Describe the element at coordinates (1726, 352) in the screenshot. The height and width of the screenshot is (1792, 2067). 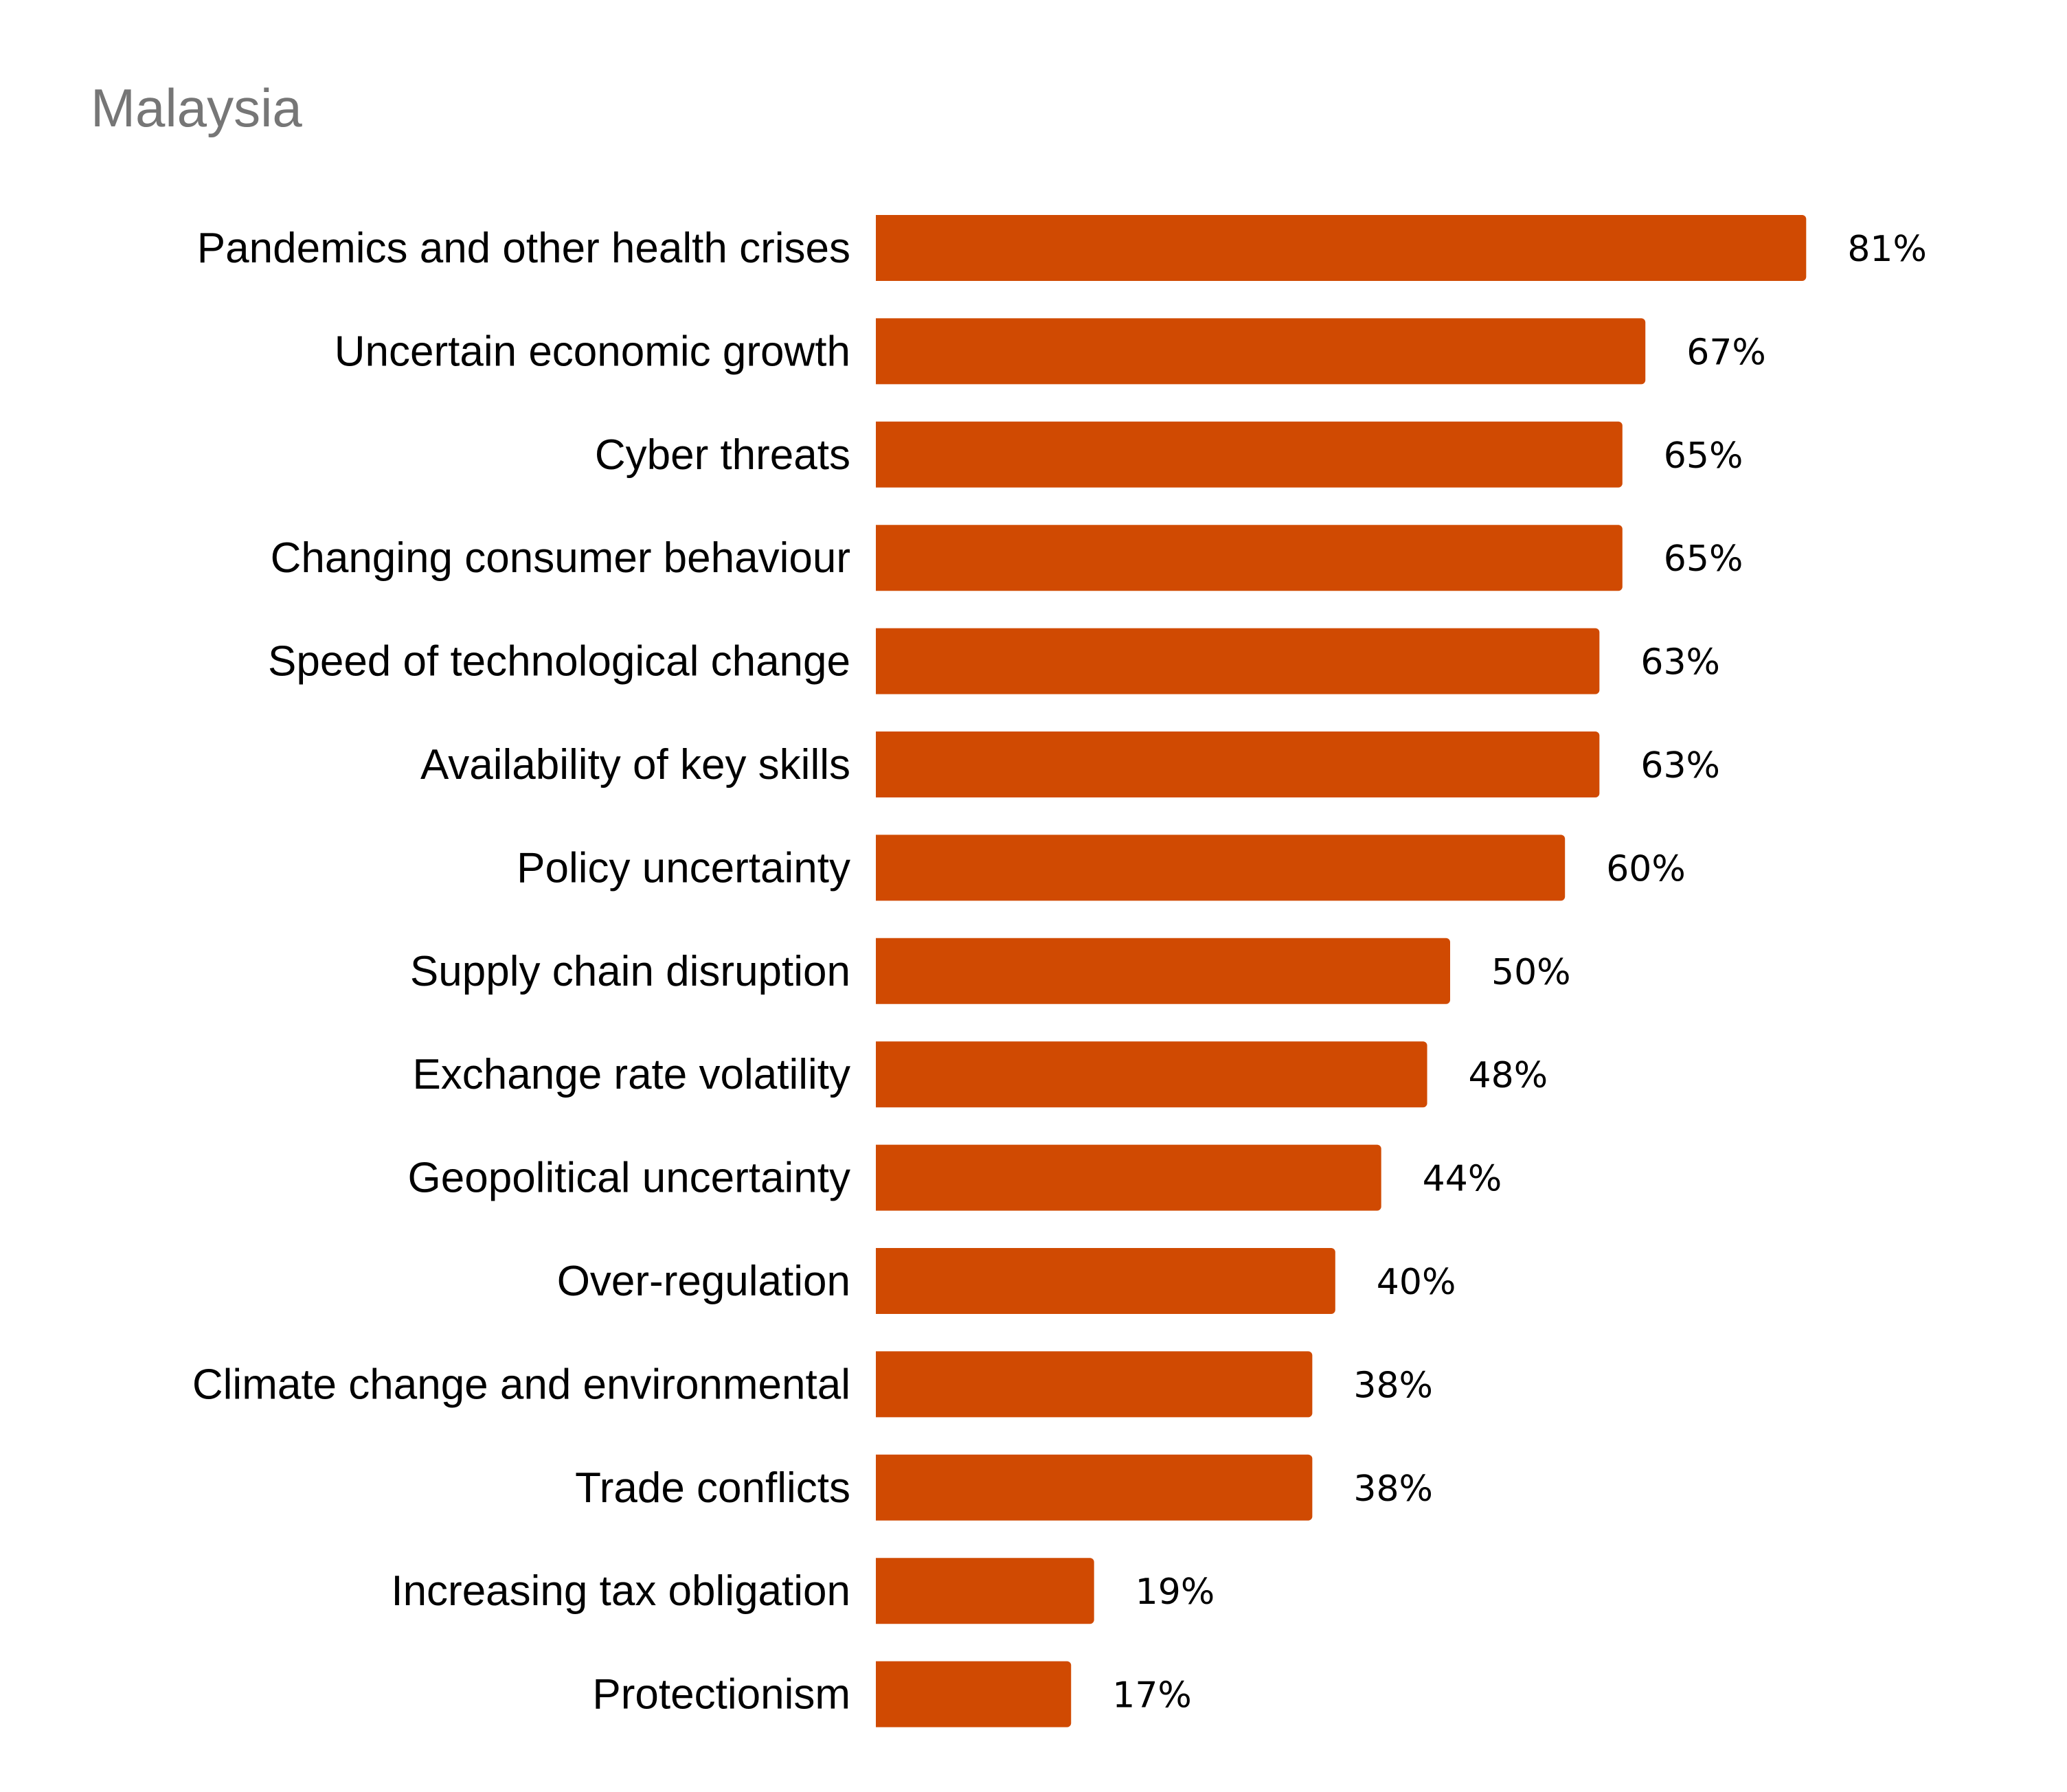
I see `value-label: 67%` at that location.